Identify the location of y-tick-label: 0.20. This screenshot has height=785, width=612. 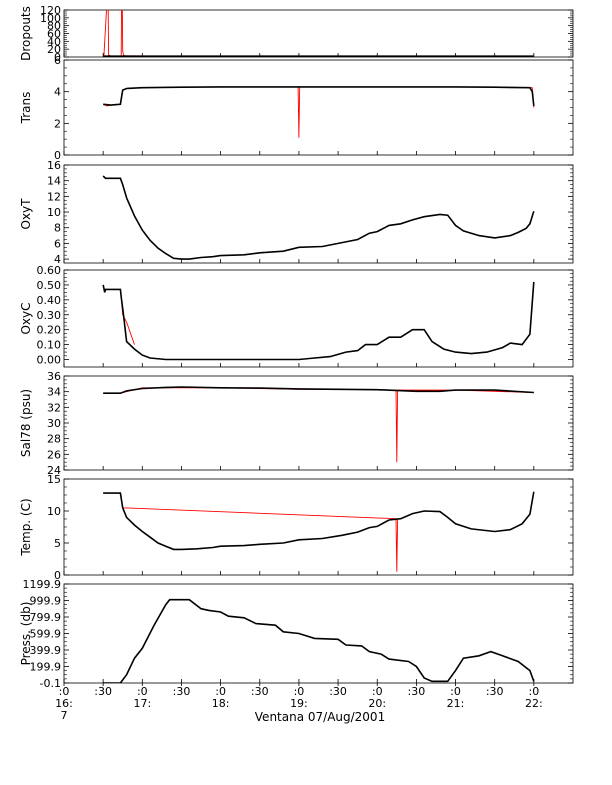
(49, 330).